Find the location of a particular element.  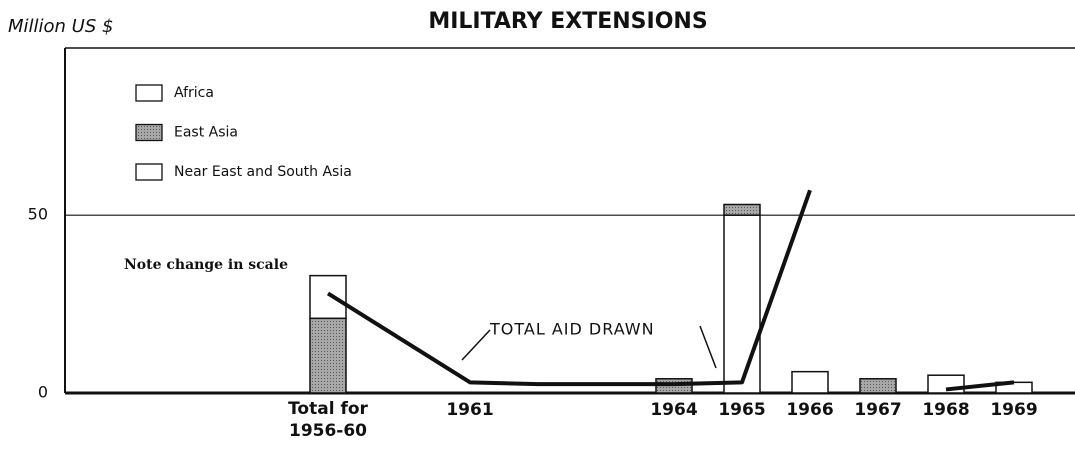

x-tick-label: 1965 is located at coordinates (741, 410).